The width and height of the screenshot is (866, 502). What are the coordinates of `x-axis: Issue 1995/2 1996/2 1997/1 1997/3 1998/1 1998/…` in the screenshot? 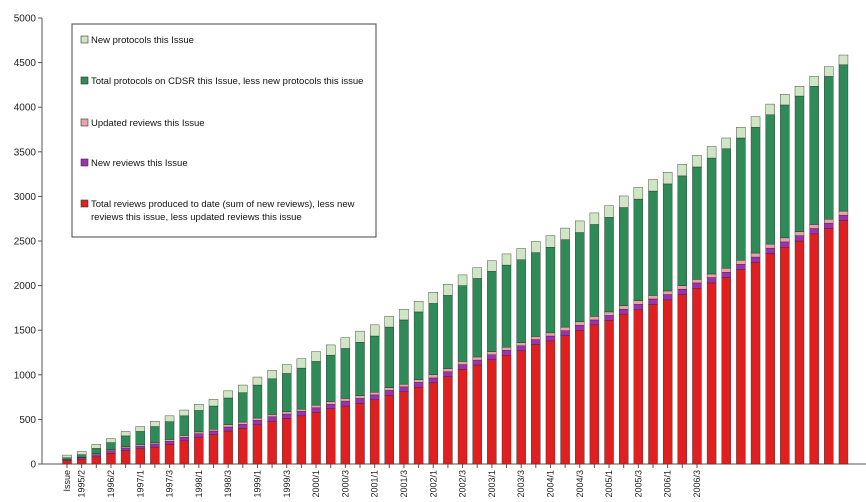 It's located at (454, 480).